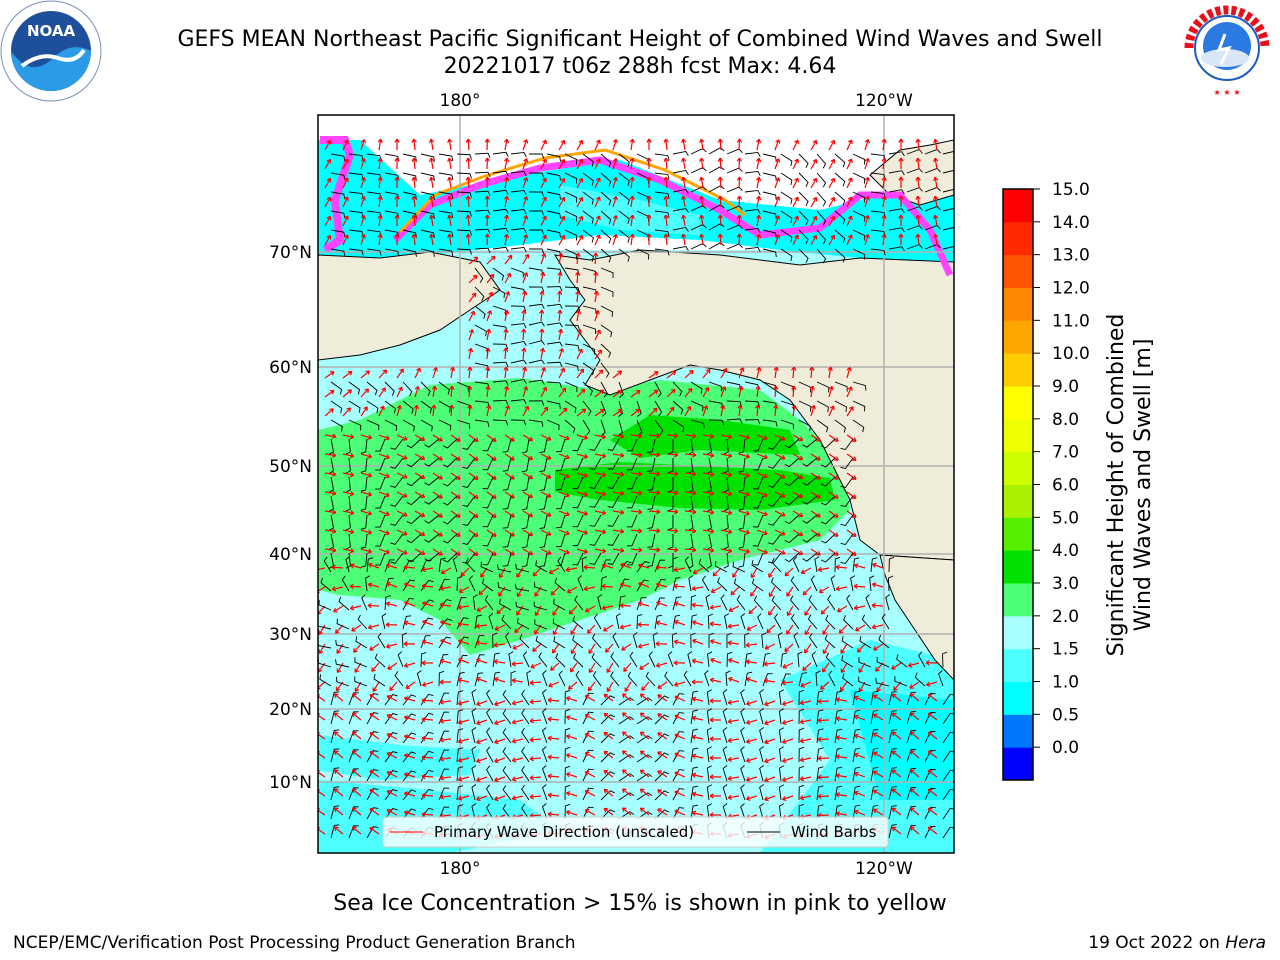  Describe the element at coordinates (673, 216) in the screenshot. I see `sea-ice-edge` at that location.